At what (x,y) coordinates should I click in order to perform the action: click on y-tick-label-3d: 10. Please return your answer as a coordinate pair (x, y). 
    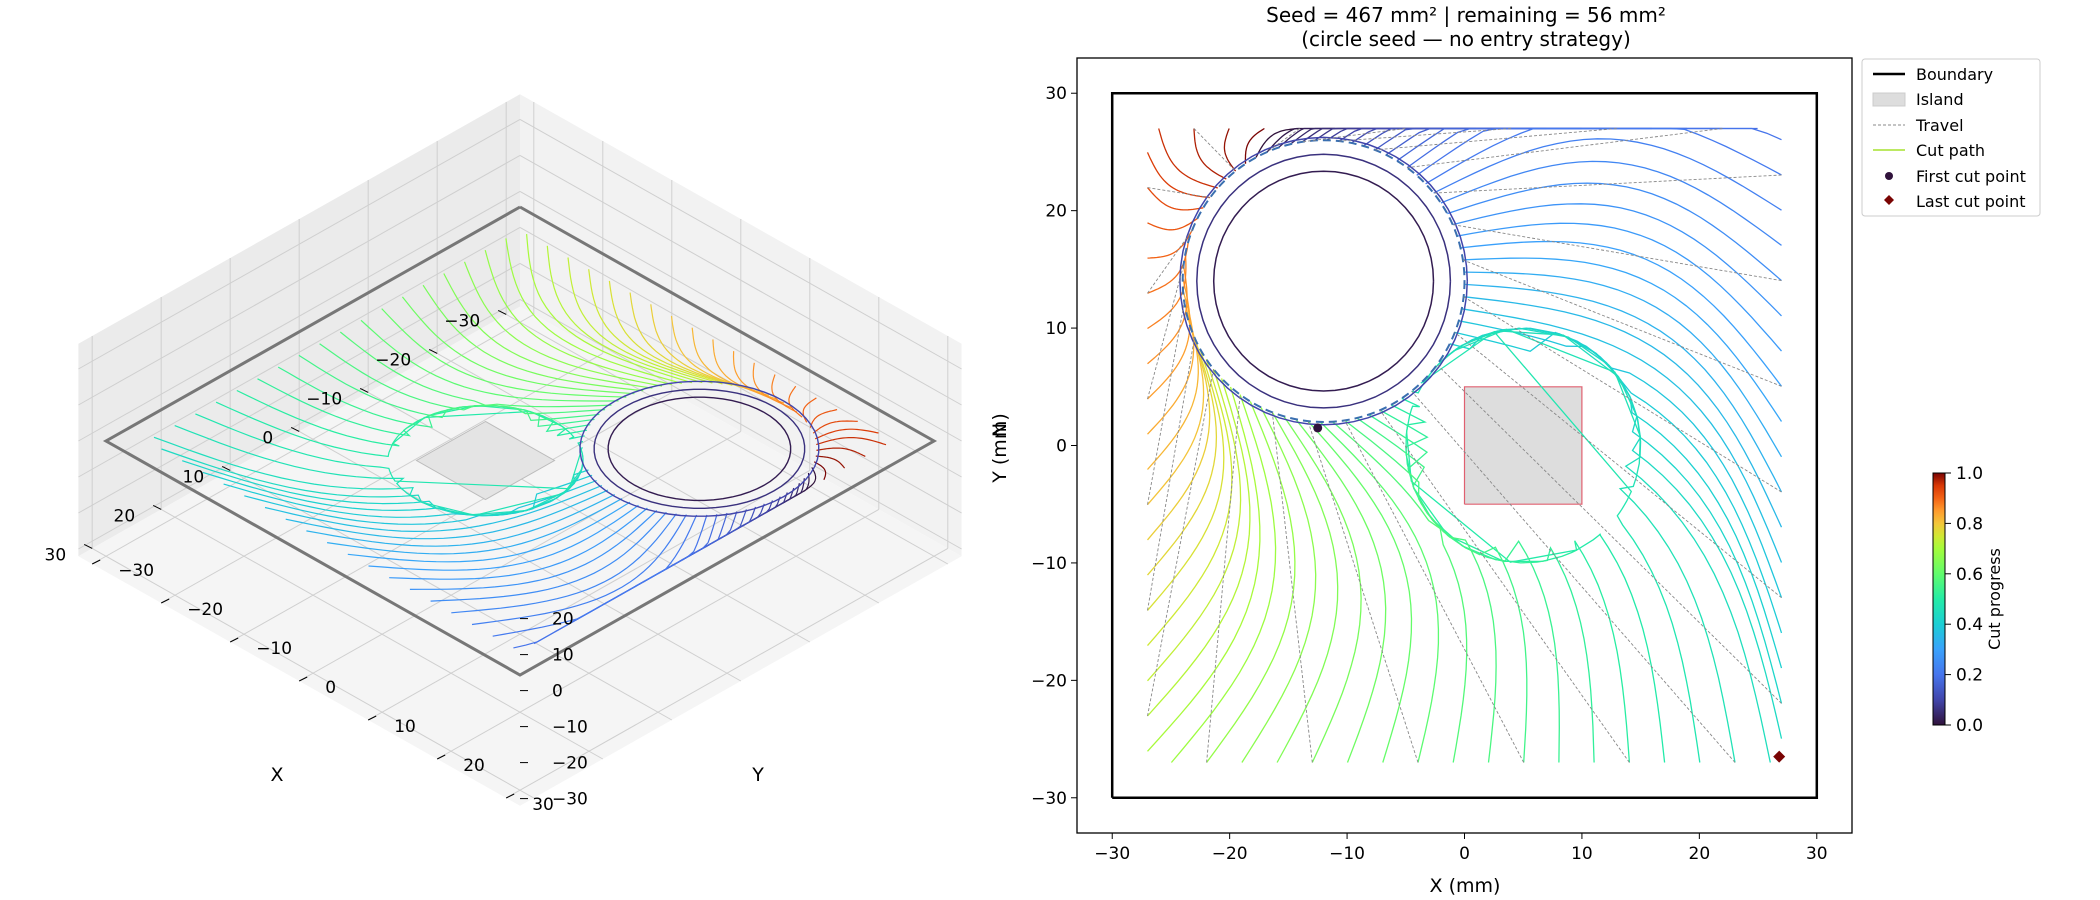
    Looking at the image, I should click on (405, 727).